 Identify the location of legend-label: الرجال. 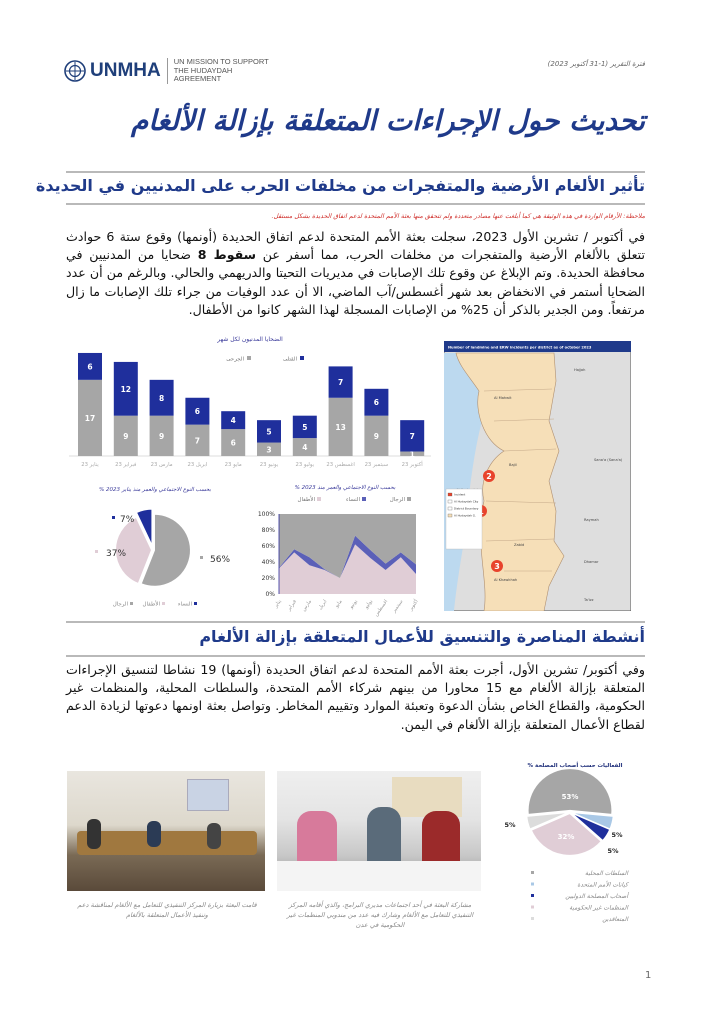
(121, 605).